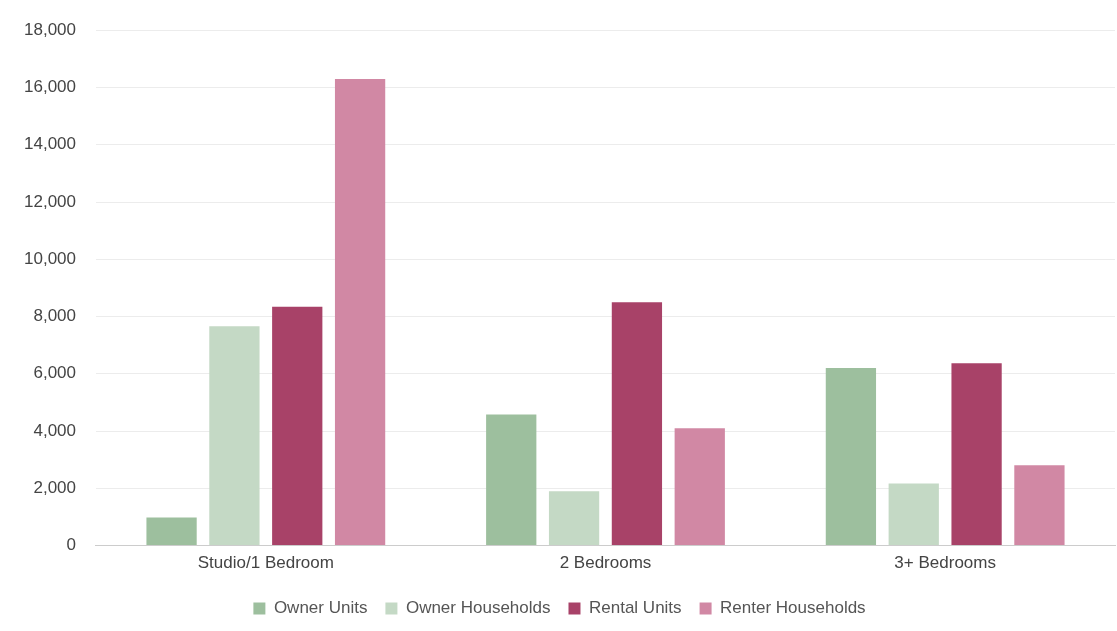 The height and width of the screenshot is (631, 1117). What do you see at coordinates (50, 29) in the screenshot?
I see `y-tick-label: 18,000` at bounding box center [50, 29].